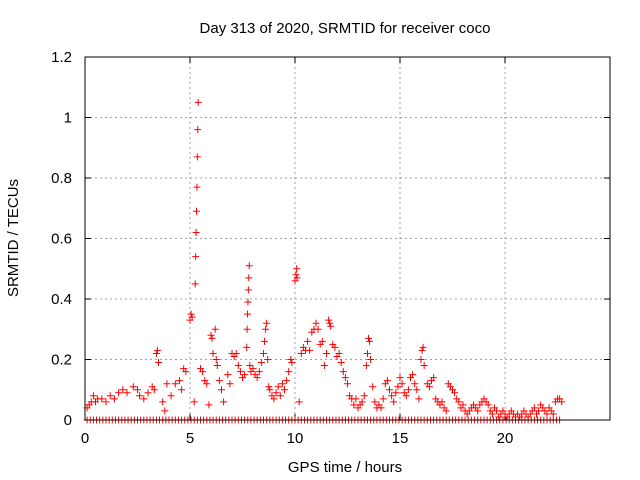 The height and width of the screenshot is (480, 640). I want to click on y-axis-title: SRMTID / TECUs, so click(13, 238).